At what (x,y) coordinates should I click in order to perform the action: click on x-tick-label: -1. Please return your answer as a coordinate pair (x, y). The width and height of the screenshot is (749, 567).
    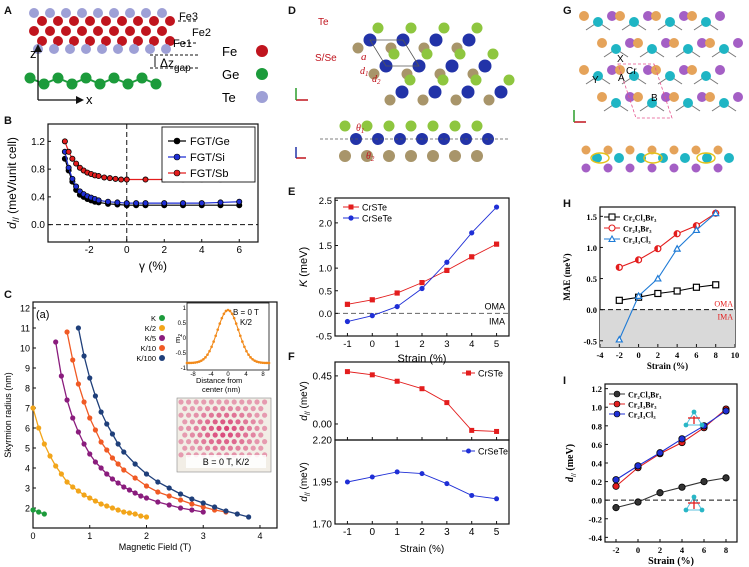
    Looking at the image, I should click on (347, 344).